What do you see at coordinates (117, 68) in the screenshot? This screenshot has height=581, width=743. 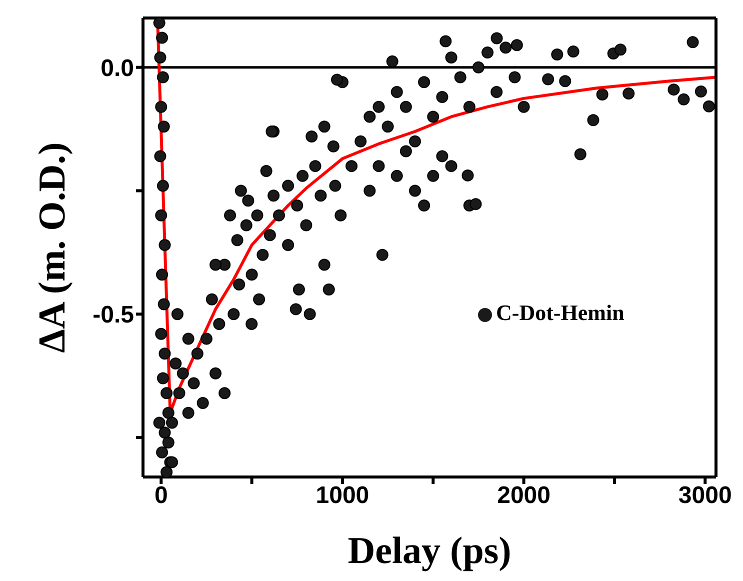 I see `y-tick-label: 0.0` at bounding box center [117, 68].